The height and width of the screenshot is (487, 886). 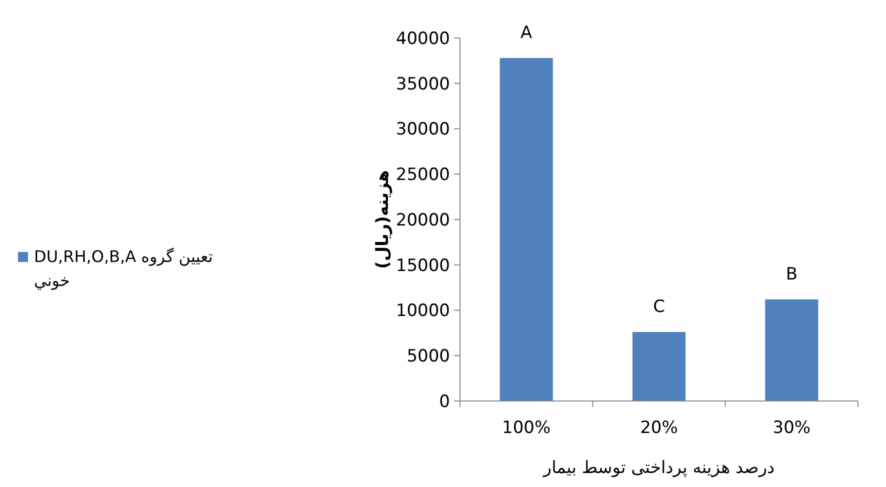 I want to click on x-tick-label: 100%, so click(x=526, y=428).